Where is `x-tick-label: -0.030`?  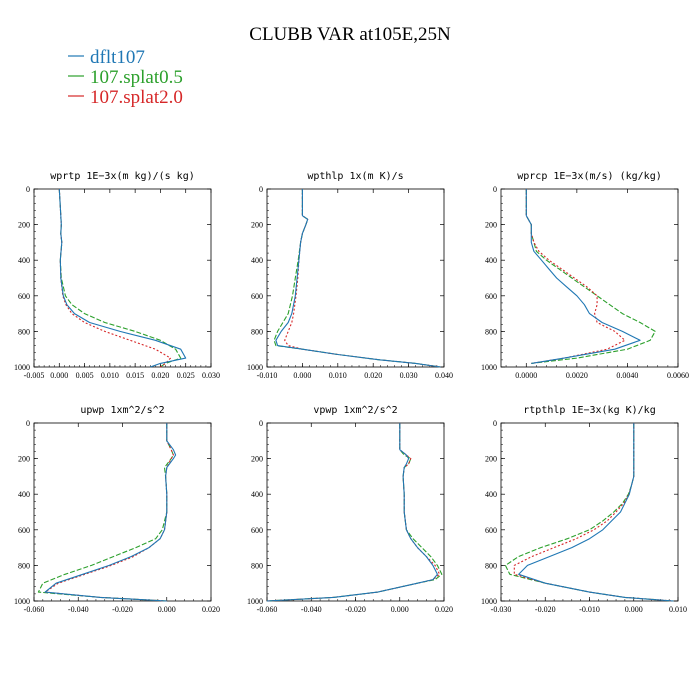
x-tick-label: -0.030 is located at coordinates (501, 609).